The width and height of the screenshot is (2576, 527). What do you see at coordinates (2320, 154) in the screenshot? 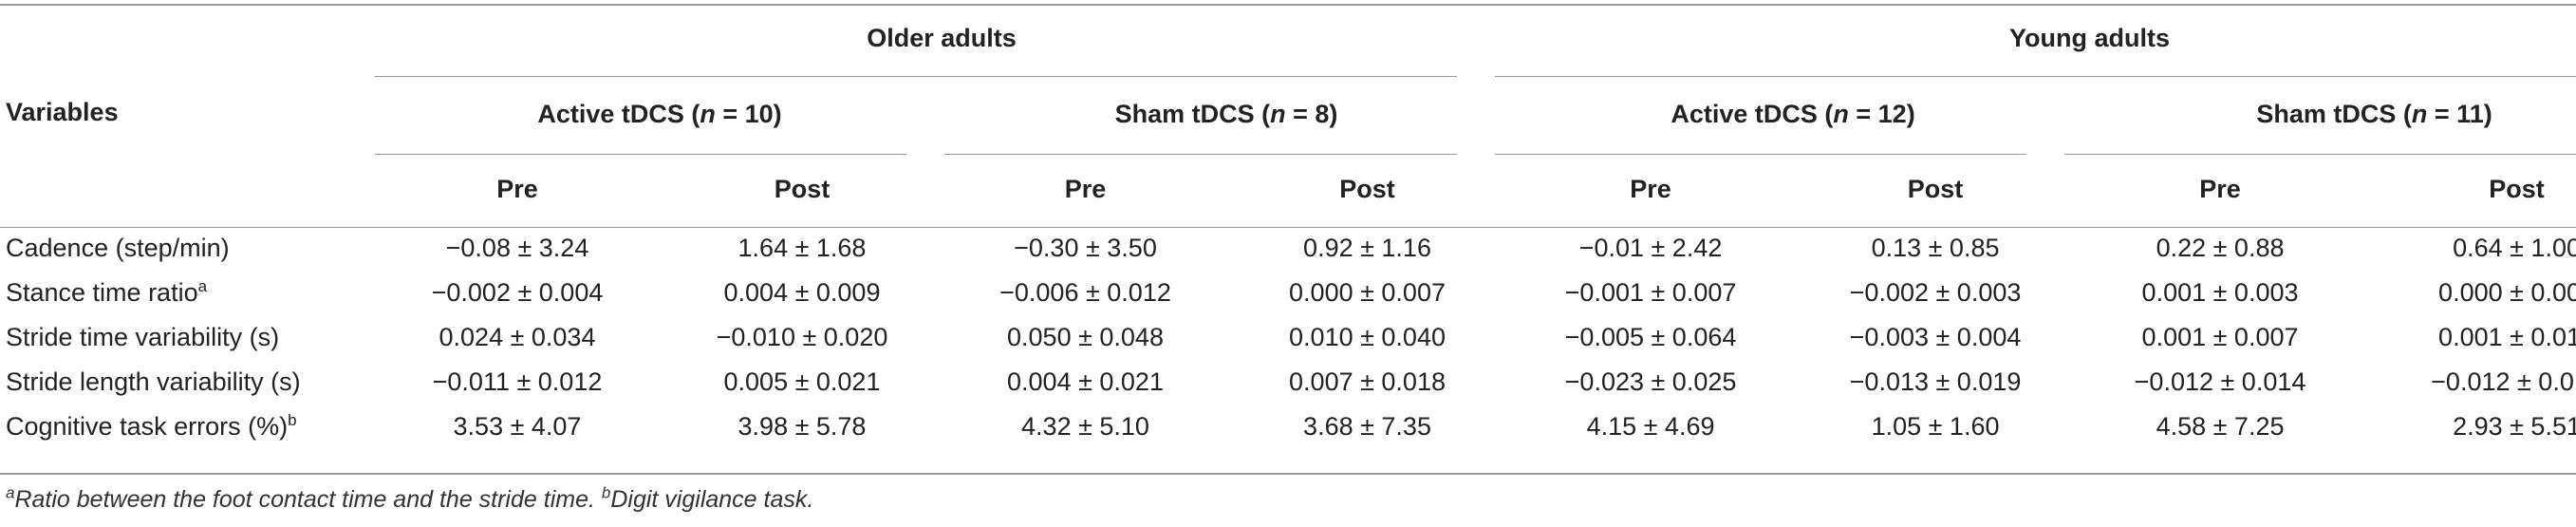
I see `young-sham-underline` at bounding box center [2320, 154].